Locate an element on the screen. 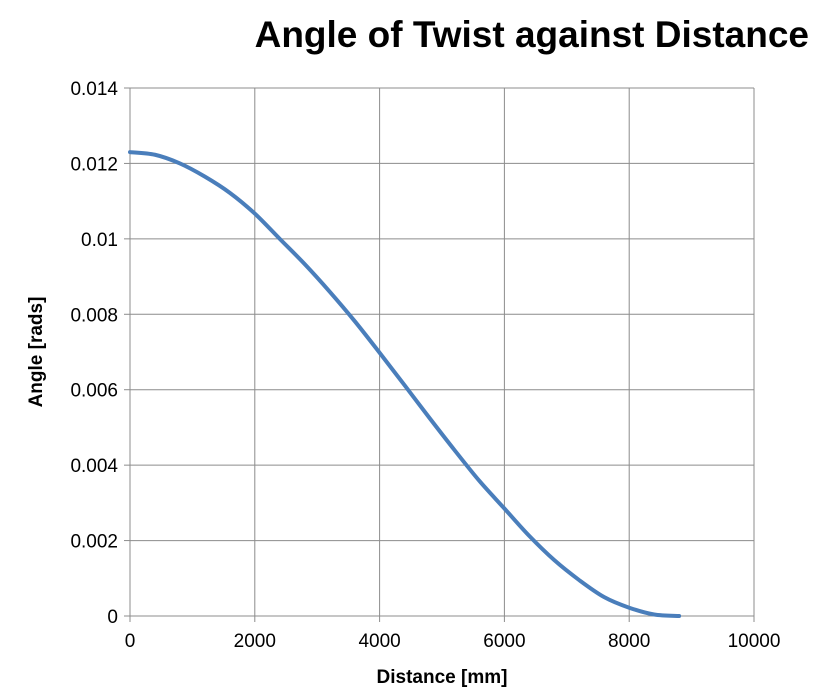  x-tick-label: 0 is located at coordinates (130, 641).